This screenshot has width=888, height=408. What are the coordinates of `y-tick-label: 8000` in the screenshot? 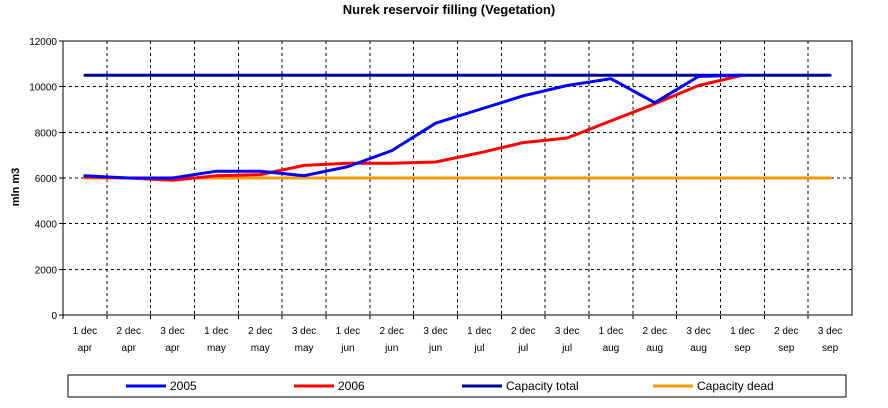 It's located at (46, 133).